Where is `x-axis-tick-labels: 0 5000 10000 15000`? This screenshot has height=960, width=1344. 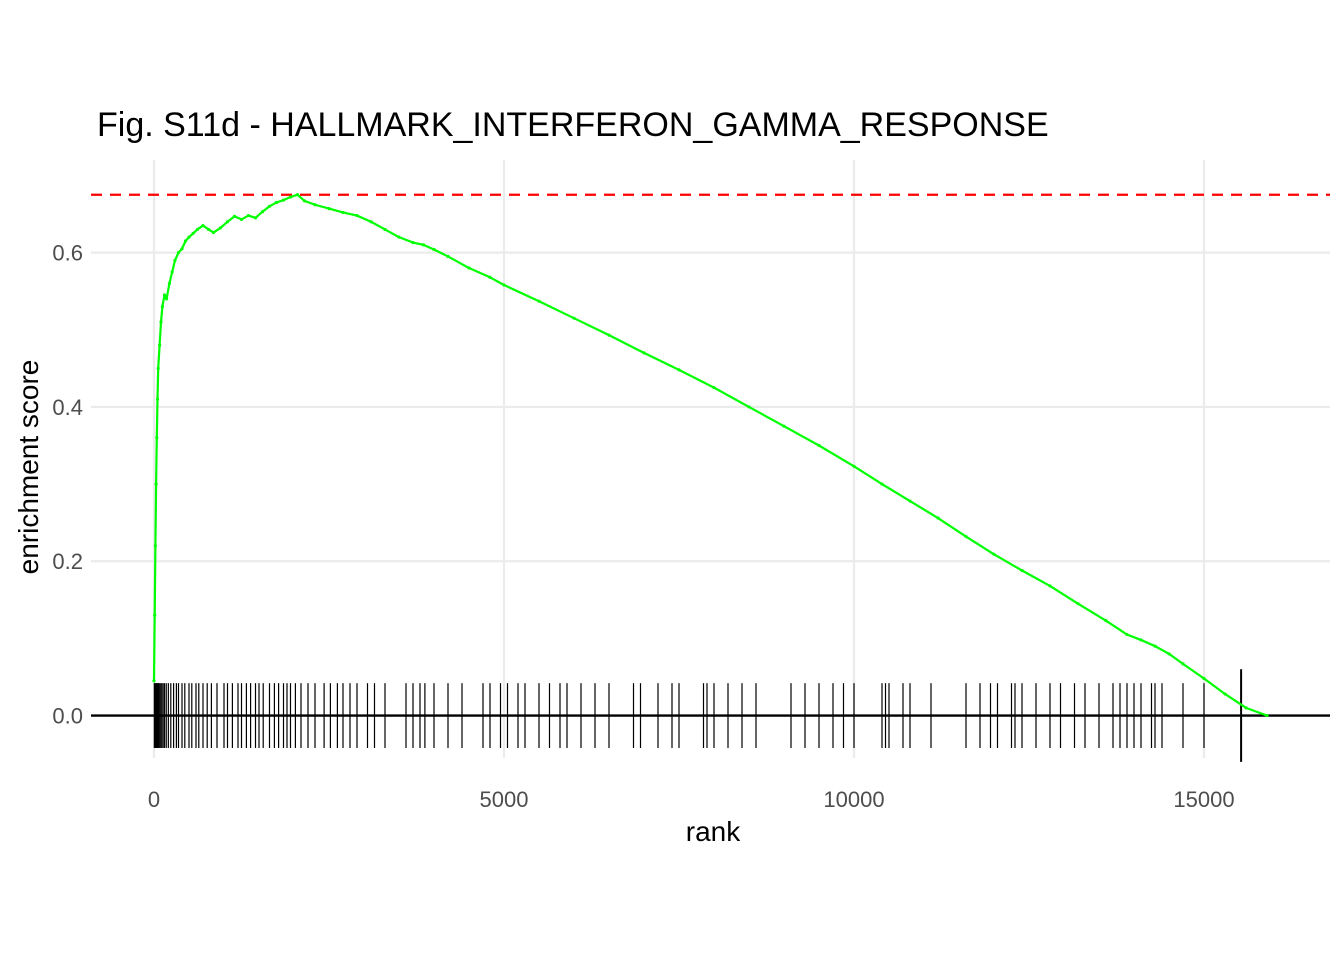 x-axis-tick-labels: 0 5000 10000 15000 is located at coordinates (691, 799).